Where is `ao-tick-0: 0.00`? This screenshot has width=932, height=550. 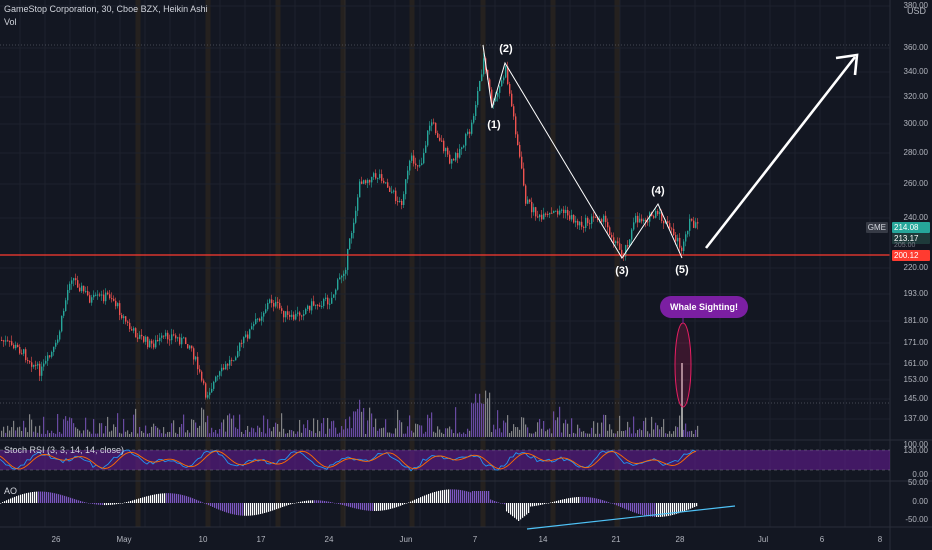 ao-tick-0: 0.00 is located at coordinates (920, 501).